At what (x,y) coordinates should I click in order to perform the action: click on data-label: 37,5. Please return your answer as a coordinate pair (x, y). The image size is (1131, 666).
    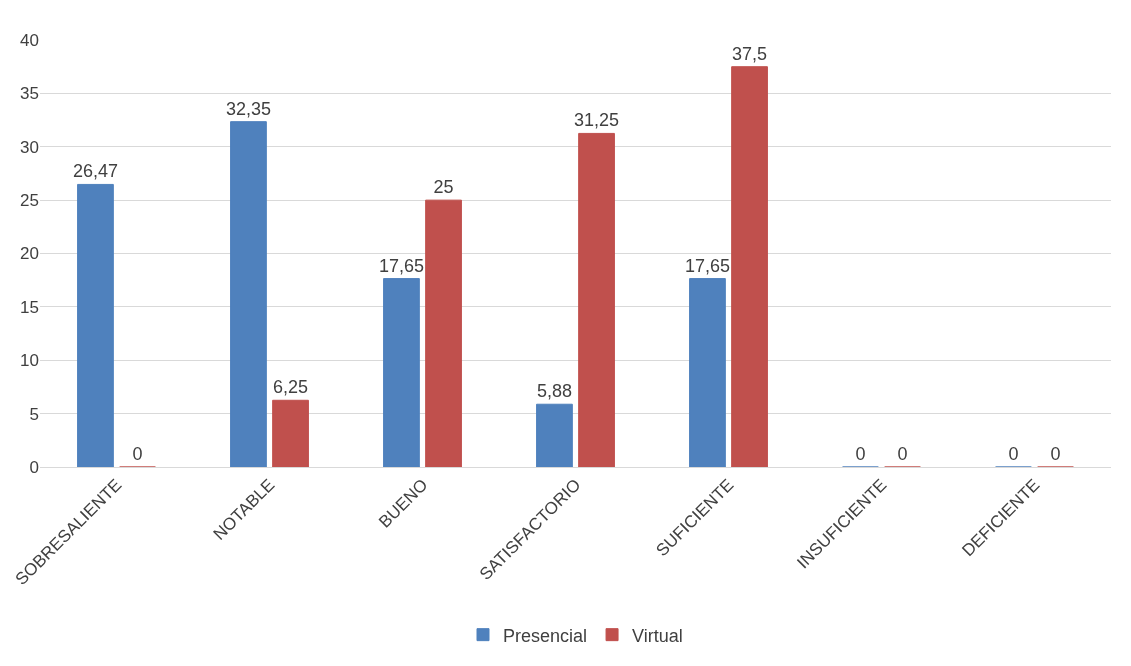
    Looking at the image, I should click on (750, 53).